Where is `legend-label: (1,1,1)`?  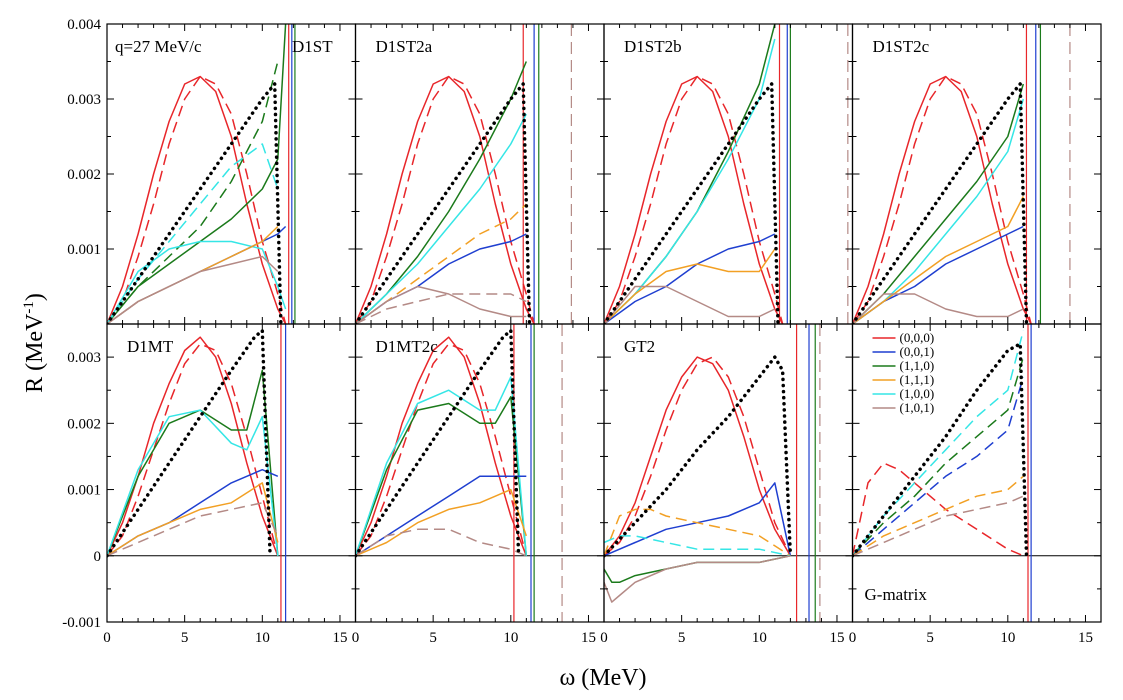
legend-label: (1,1,1) is located at coordinates (917, 379).